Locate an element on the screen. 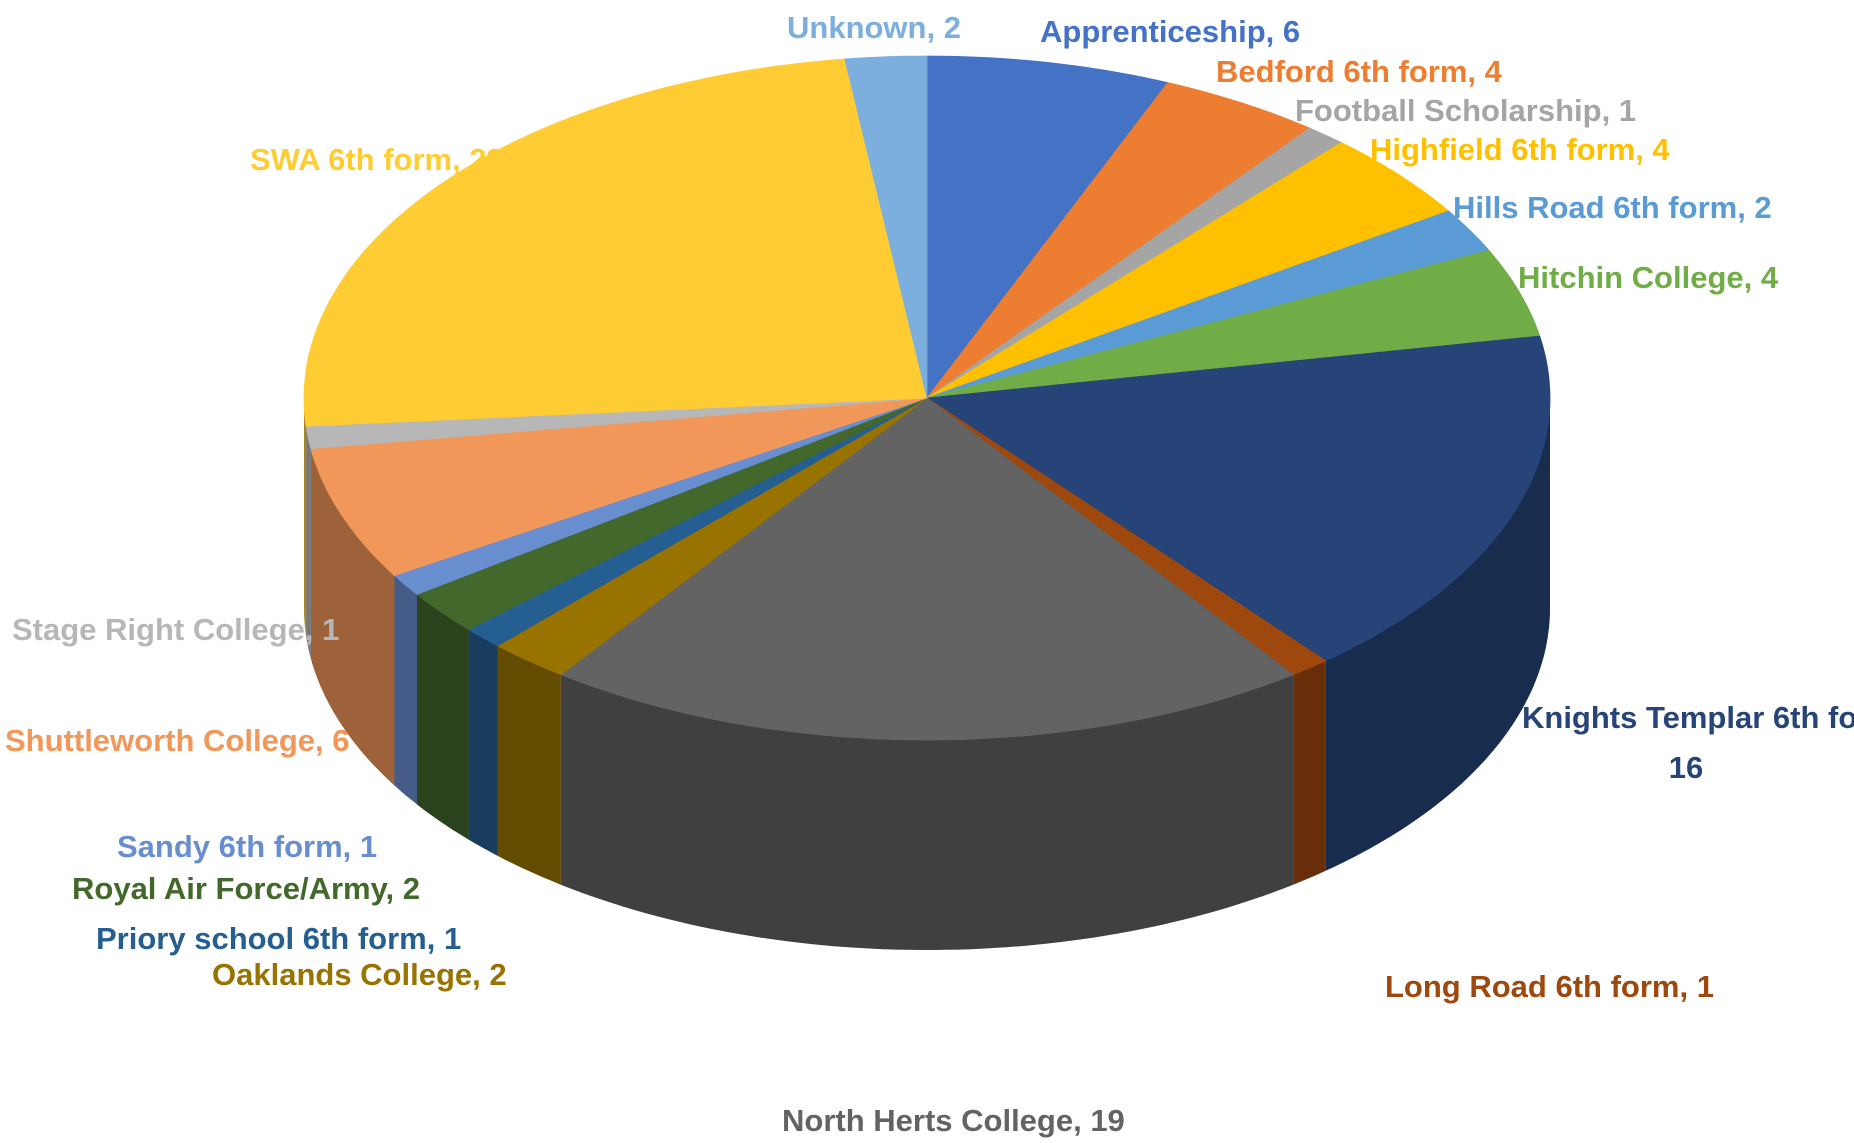 The image size is (1854, 1143). data-label-apprenticeship: Apprenticeship, 6 is located at coordinates (1170, 31).